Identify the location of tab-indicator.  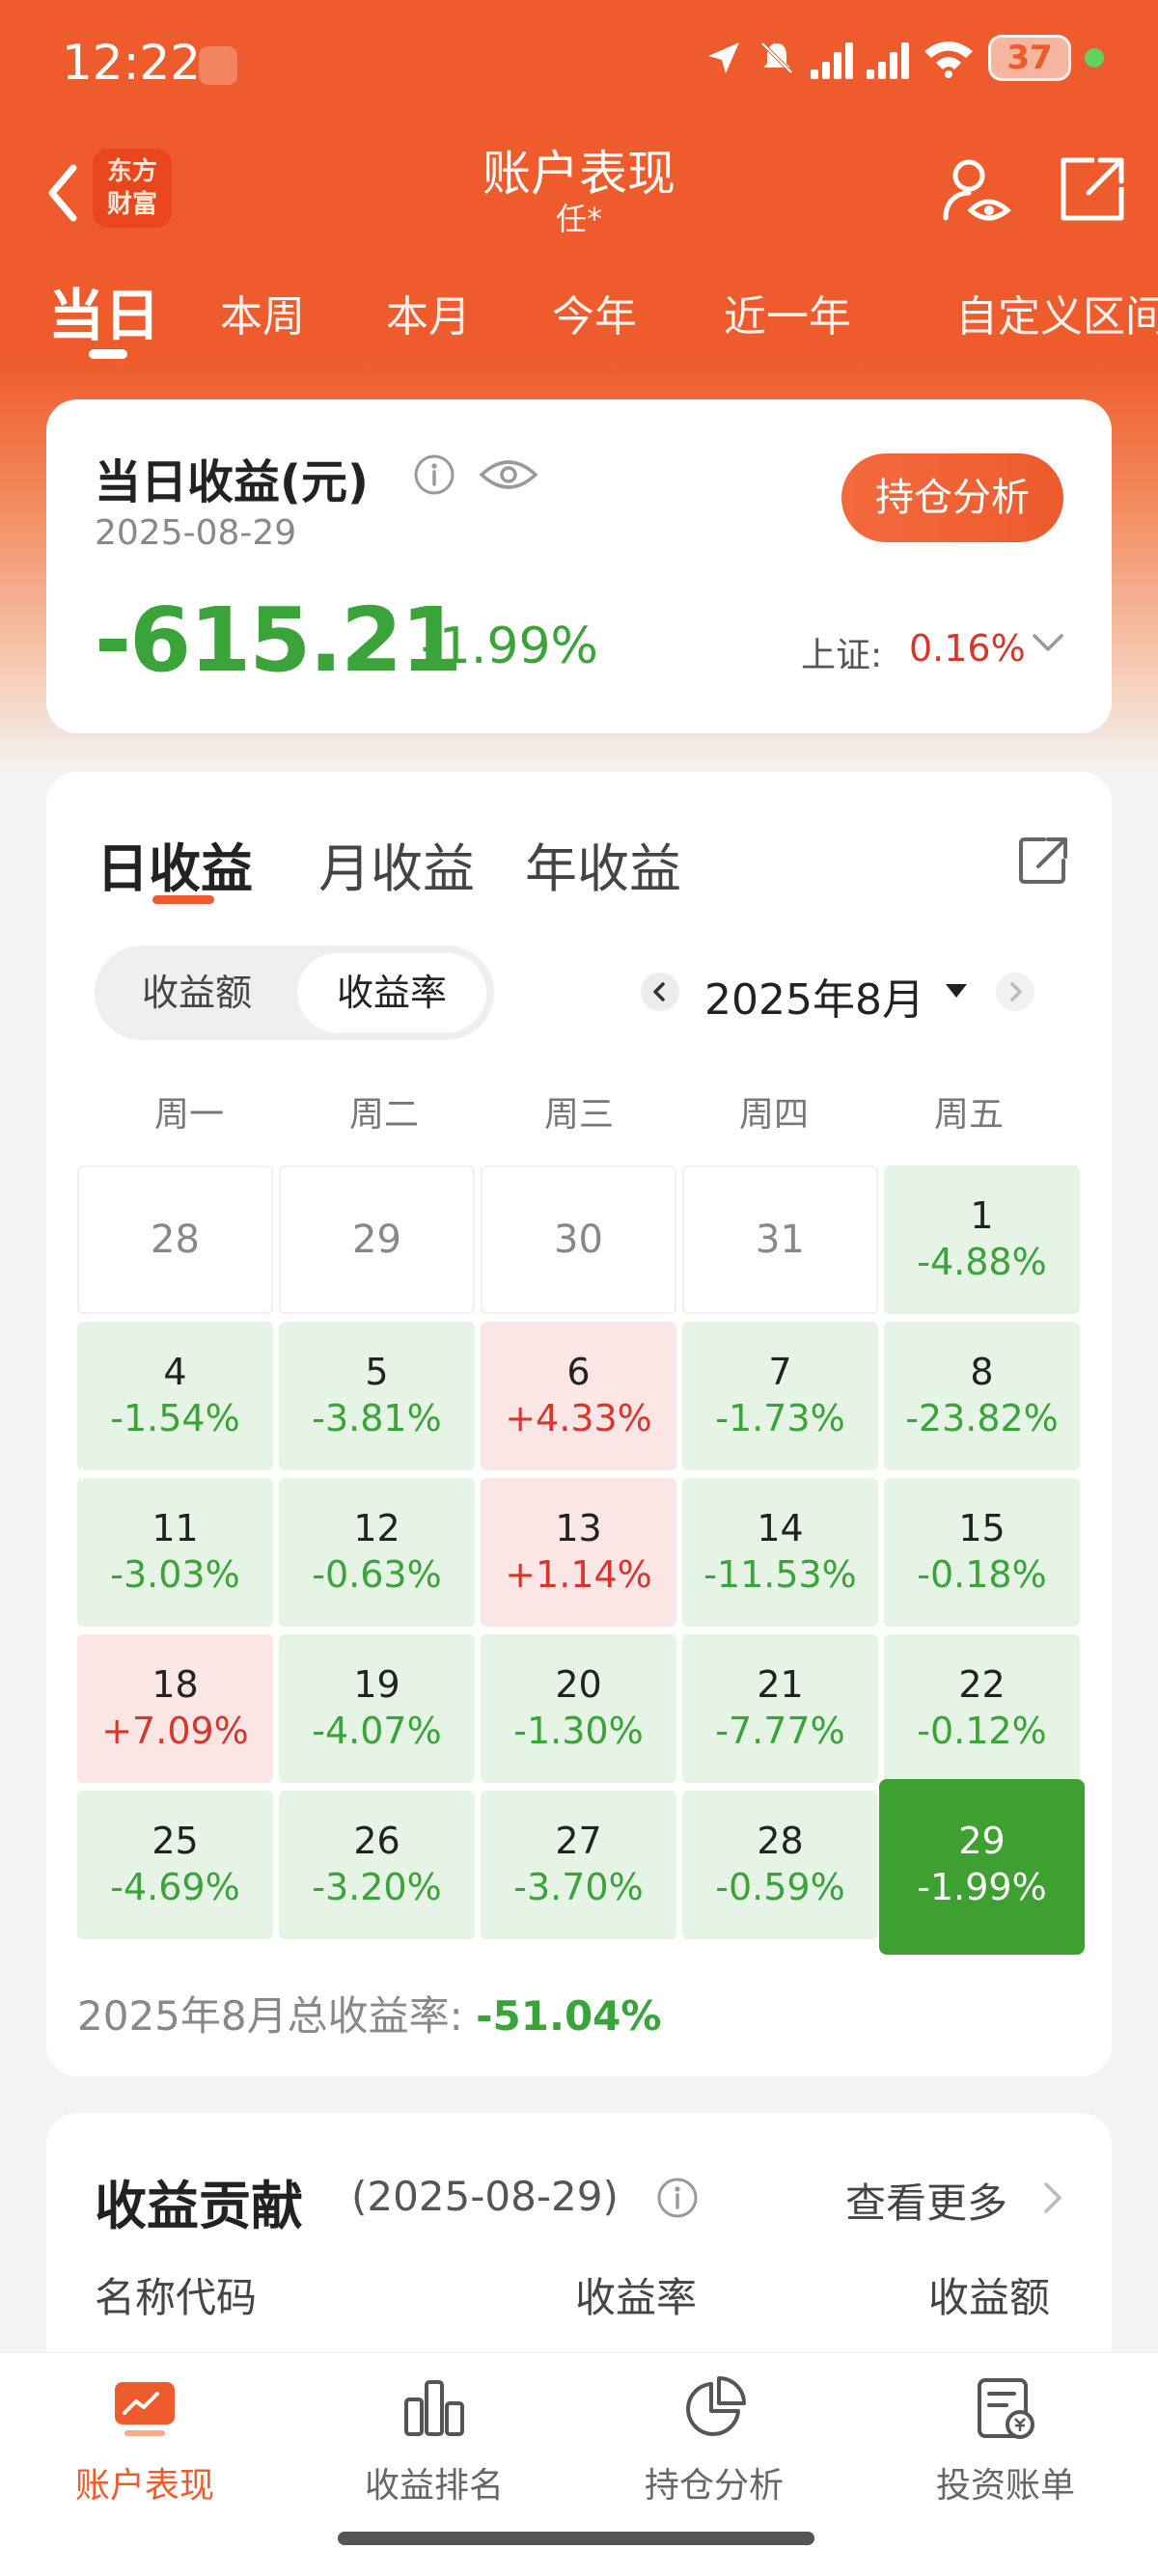
(108, 354).